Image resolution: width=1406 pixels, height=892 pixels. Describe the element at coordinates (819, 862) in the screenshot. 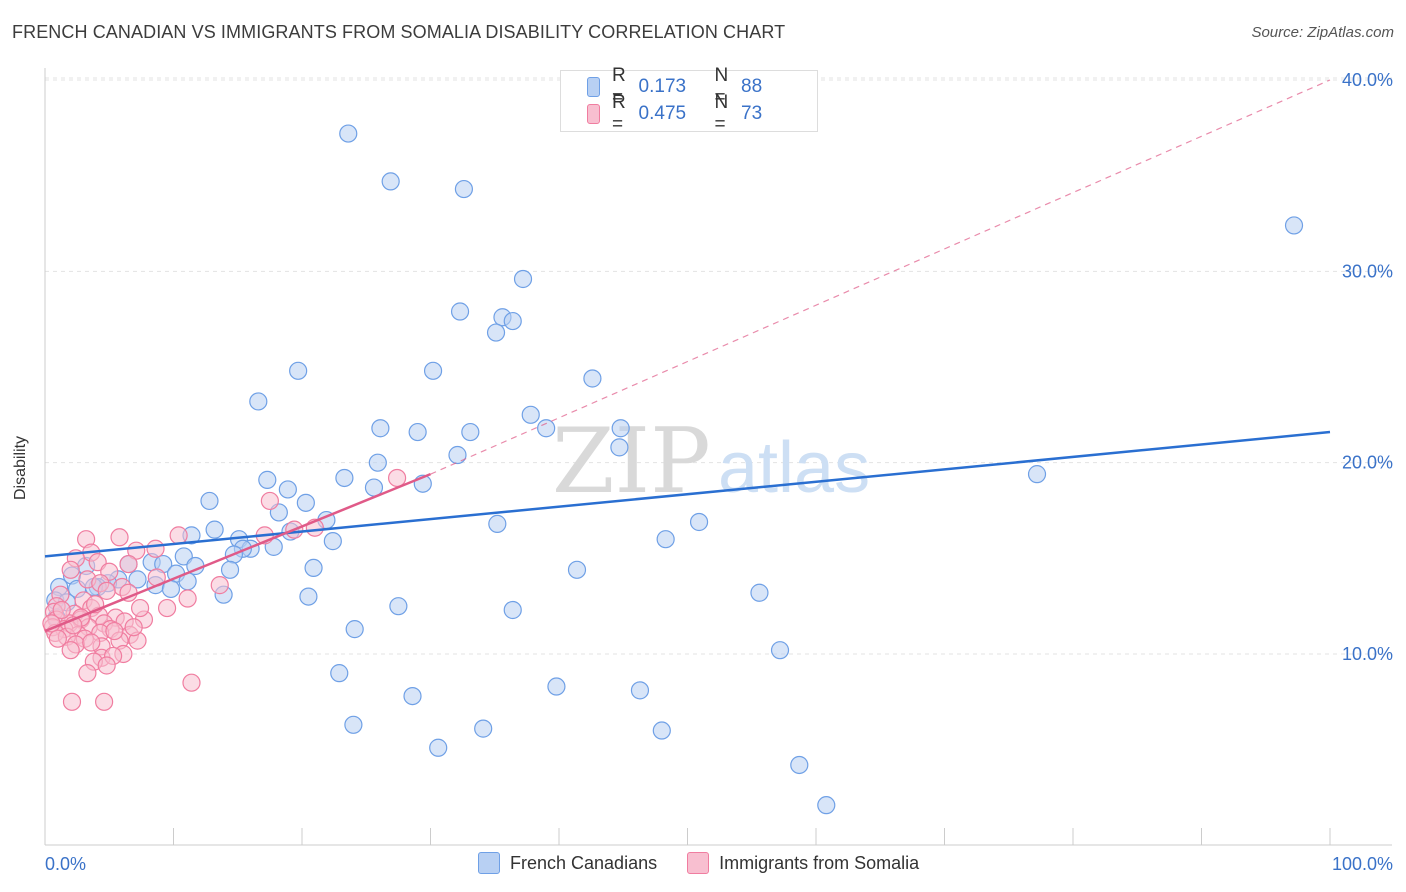

I see `legend-label-somalia: Immigrants from Somalia` at that location.